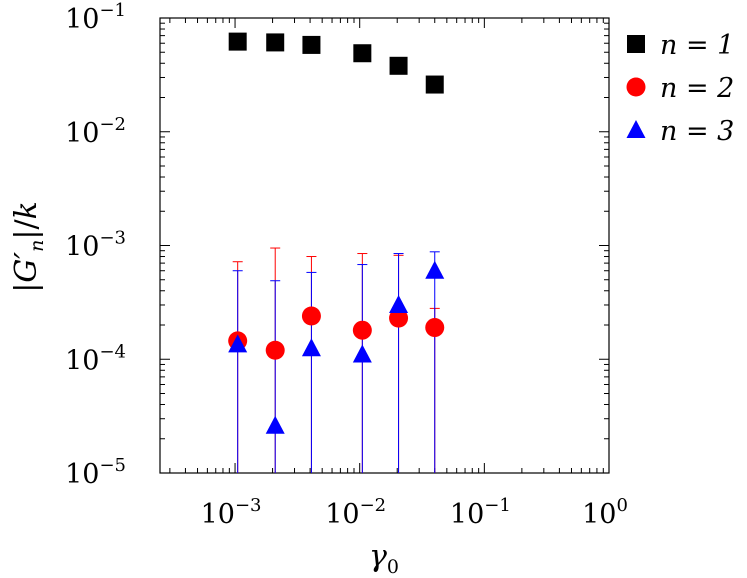 This screenshot has height=578, width=747. What do you see at coordinates (231, 512) in the screenshot?
I see `x-tick-label: 10⁻³` at bounding box center [231, 512].